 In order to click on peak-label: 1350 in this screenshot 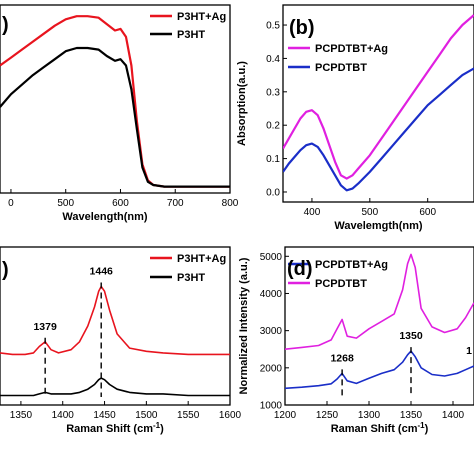, I will do `click(411, 336)`.